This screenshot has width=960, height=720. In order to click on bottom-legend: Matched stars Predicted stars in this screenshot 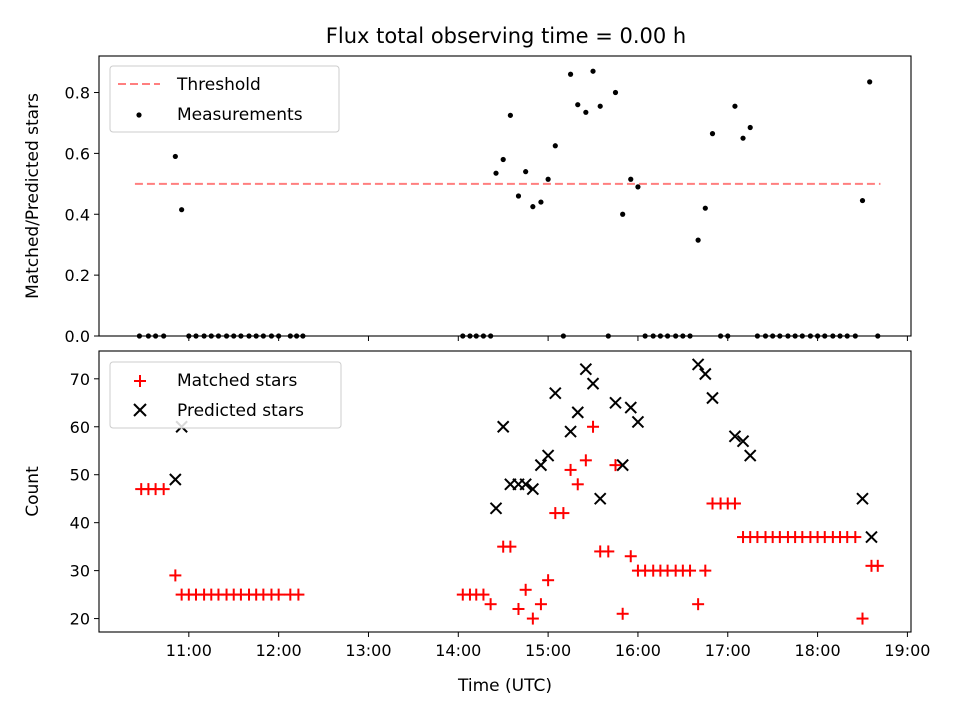, I will do `click(225, 395)`.